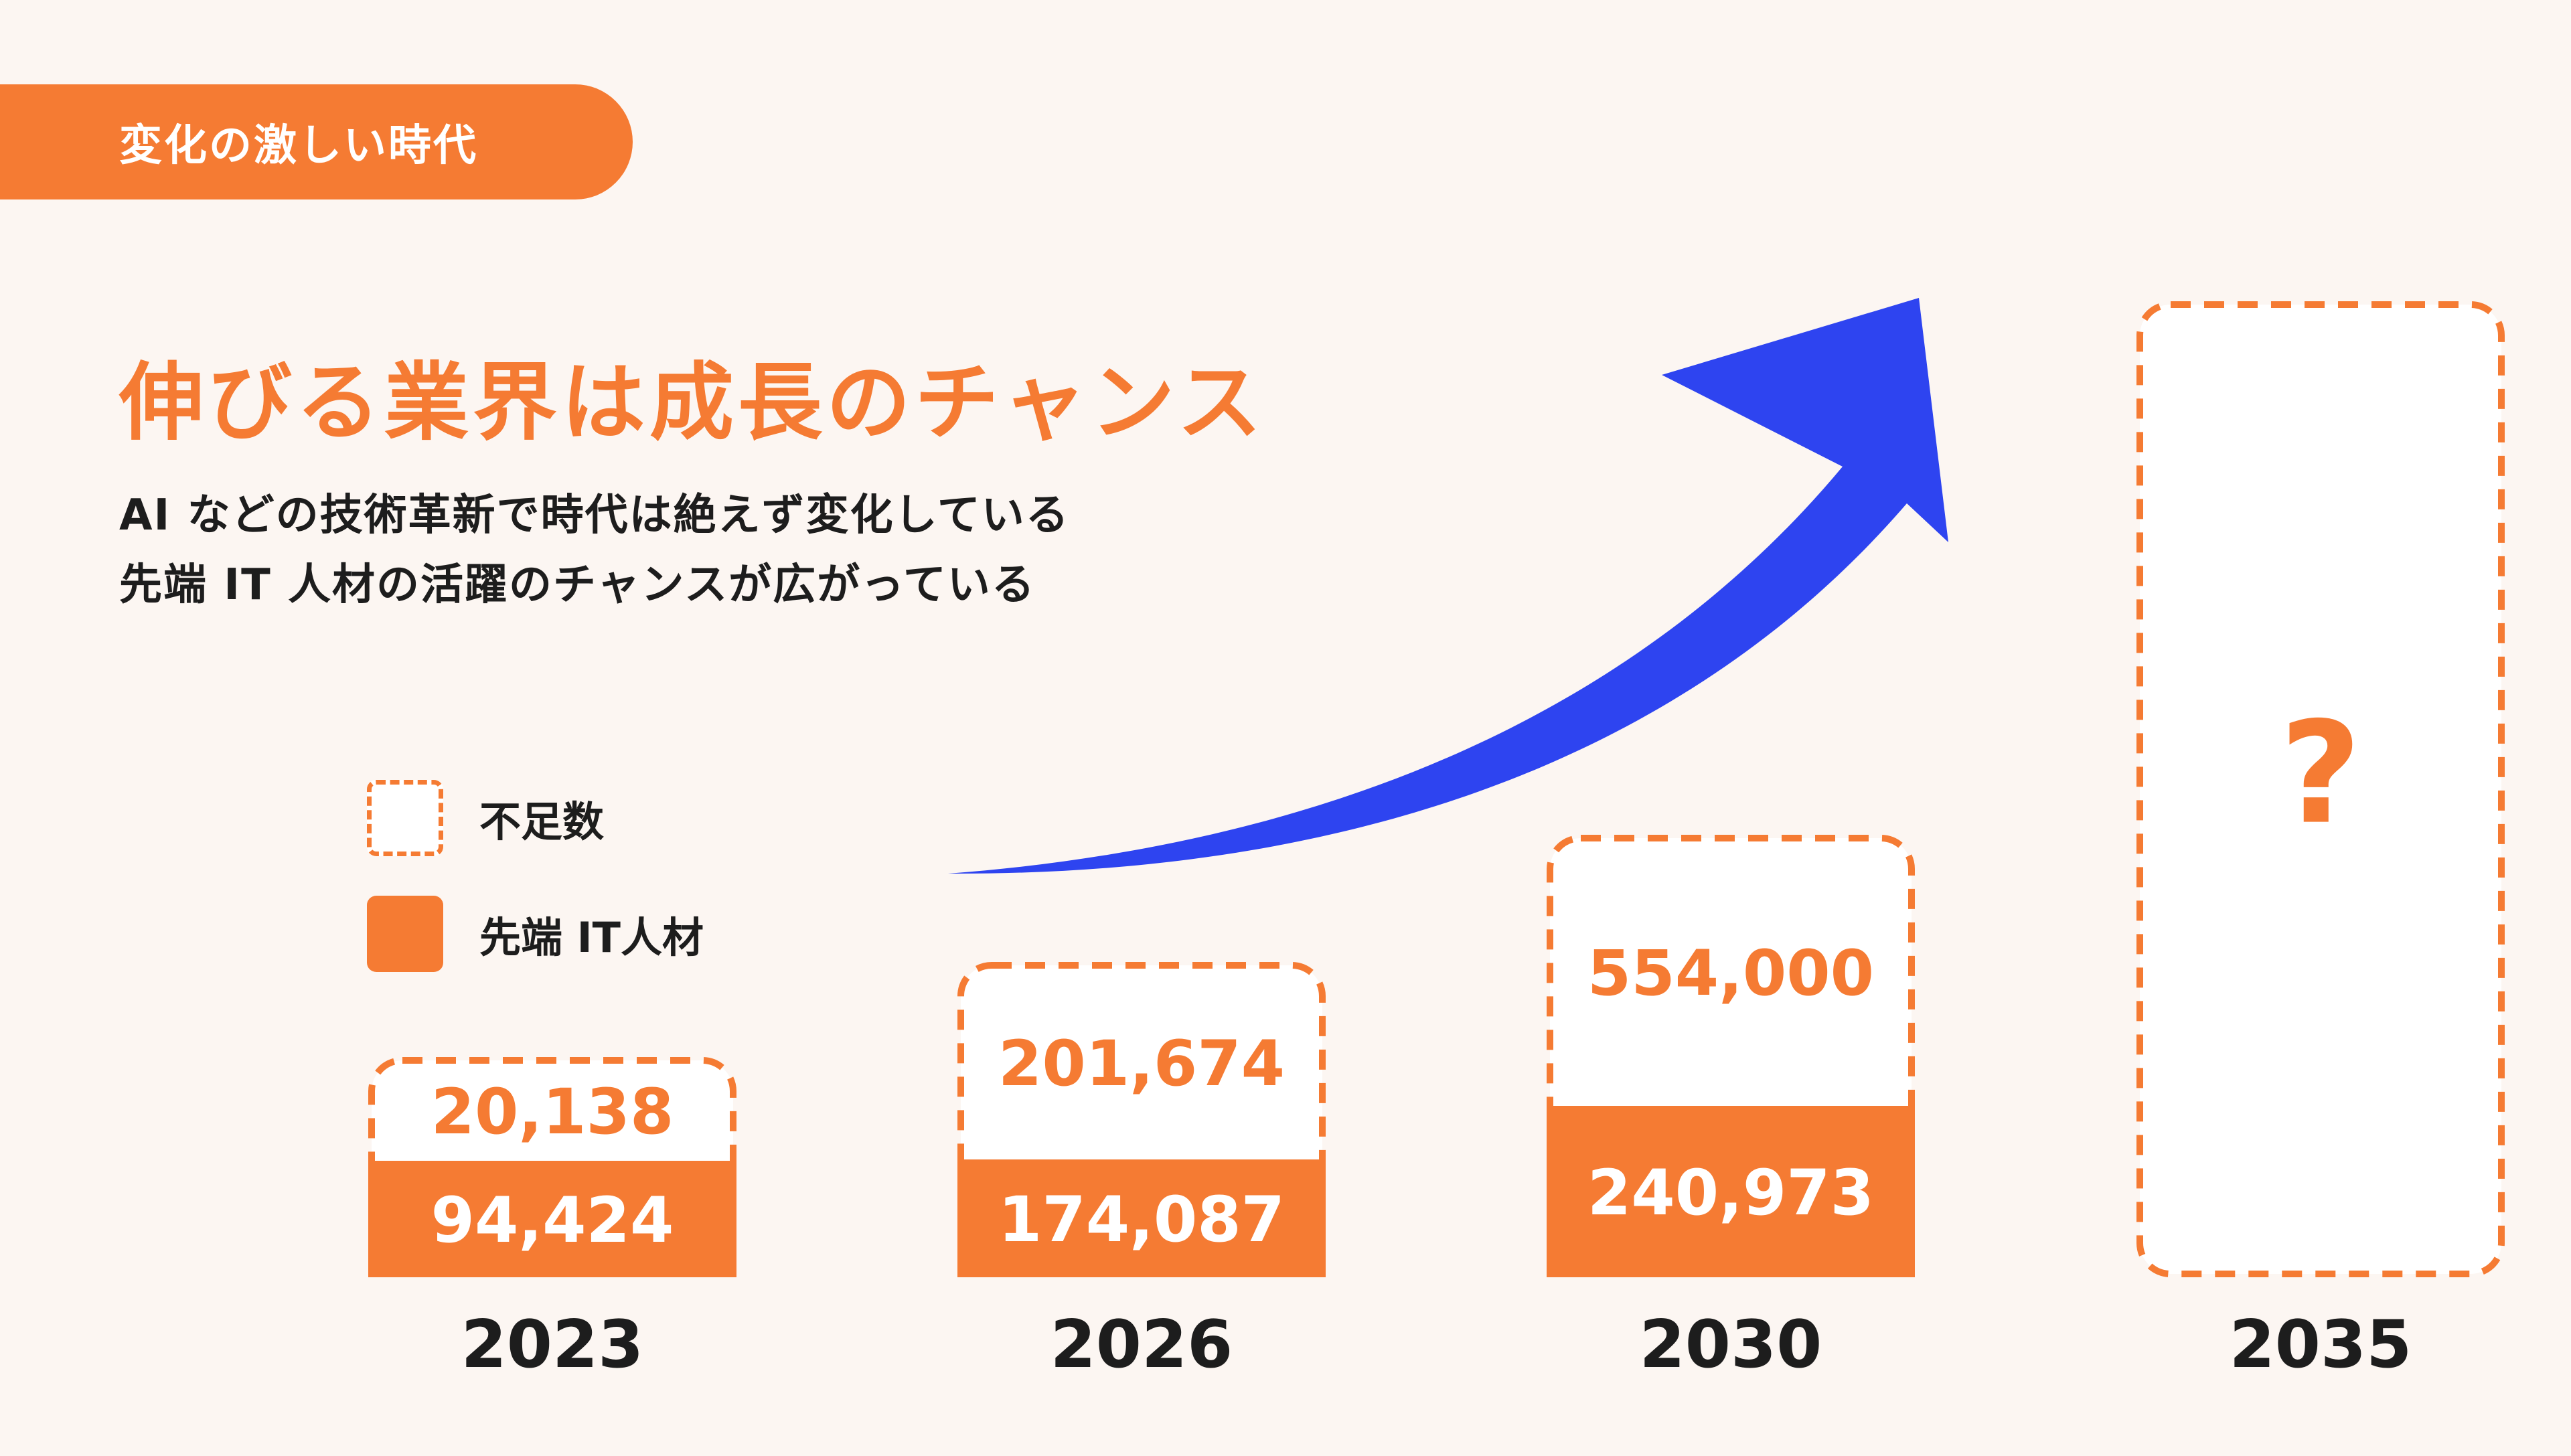 This screenshot has width=2571, height=1456. Describe the element at coordinates (542, 821) in the screenshot. I see `legend-label-shortage: 不足数` at that location.